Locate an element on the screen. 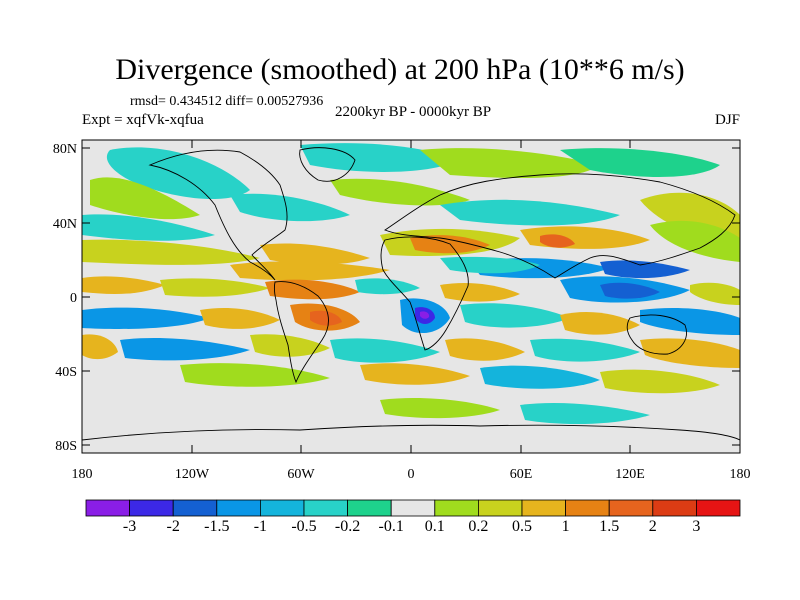 The image size is (800, 600). stats-text: rmsd= 0.434512 diff= 0.00527936 is located at coordinates (227, 101).